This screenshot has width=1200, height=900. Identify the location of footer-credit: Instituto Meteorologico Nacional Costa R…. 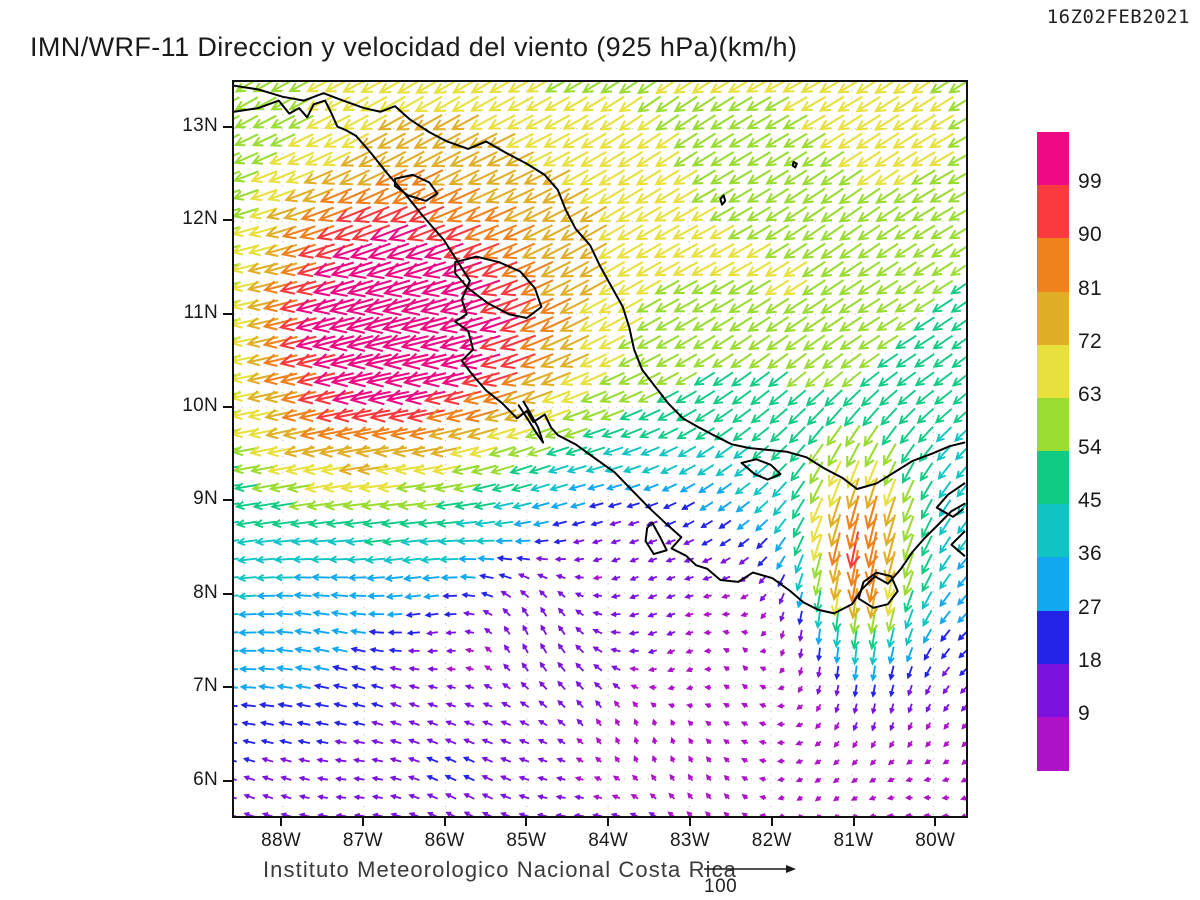
(500, 869).